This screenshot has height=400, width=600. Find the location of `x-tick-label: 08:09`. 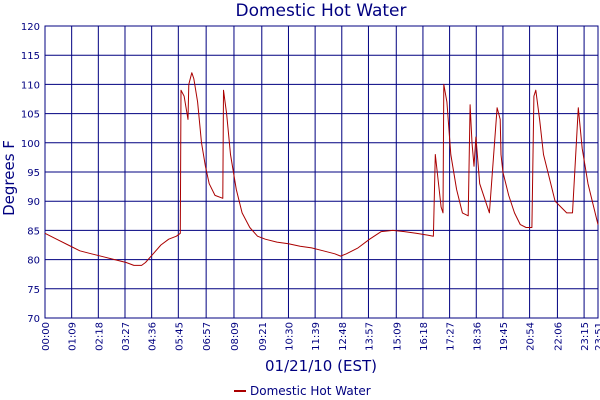

x-tick-label: 08:09 is located at coordinates (235, 336).